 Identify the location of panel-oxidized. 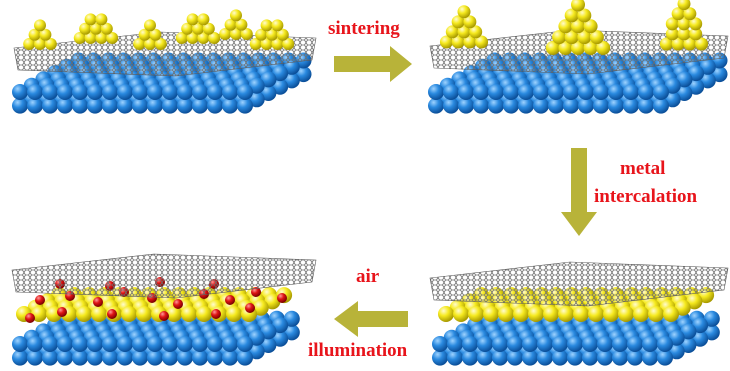
(164, 309).